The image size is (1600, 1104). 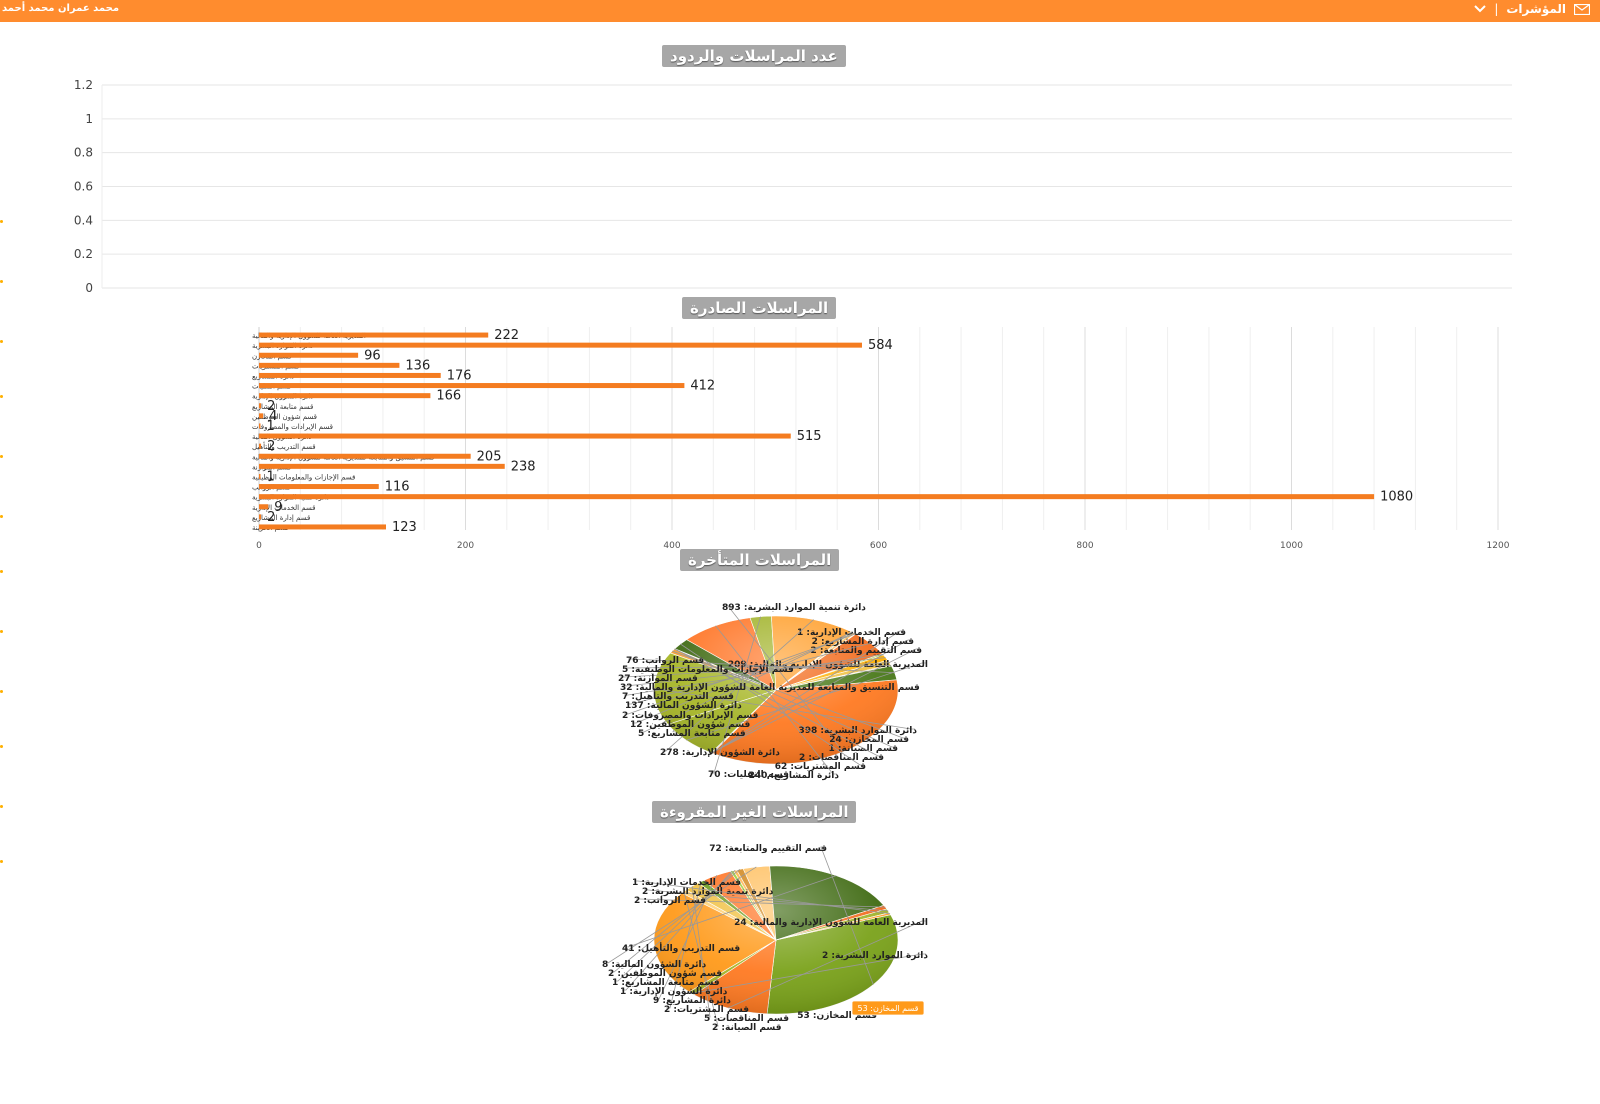 I want to click on slice-label: قسم الصيانة: 1, so click(x=864, y=749).